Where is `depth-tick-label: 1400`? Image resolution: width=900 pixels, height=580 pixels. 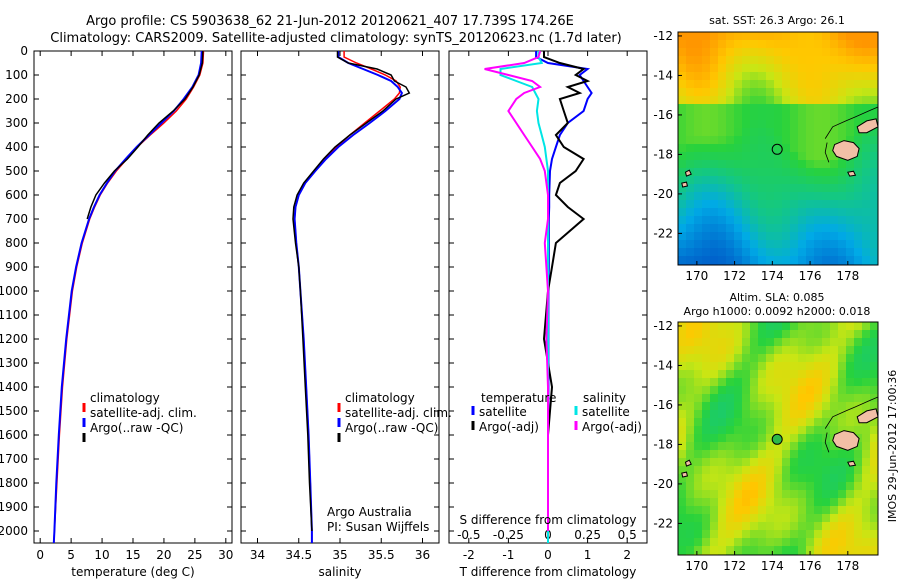 depth-tick-label: 1400 is located at coordinates (14, 387).